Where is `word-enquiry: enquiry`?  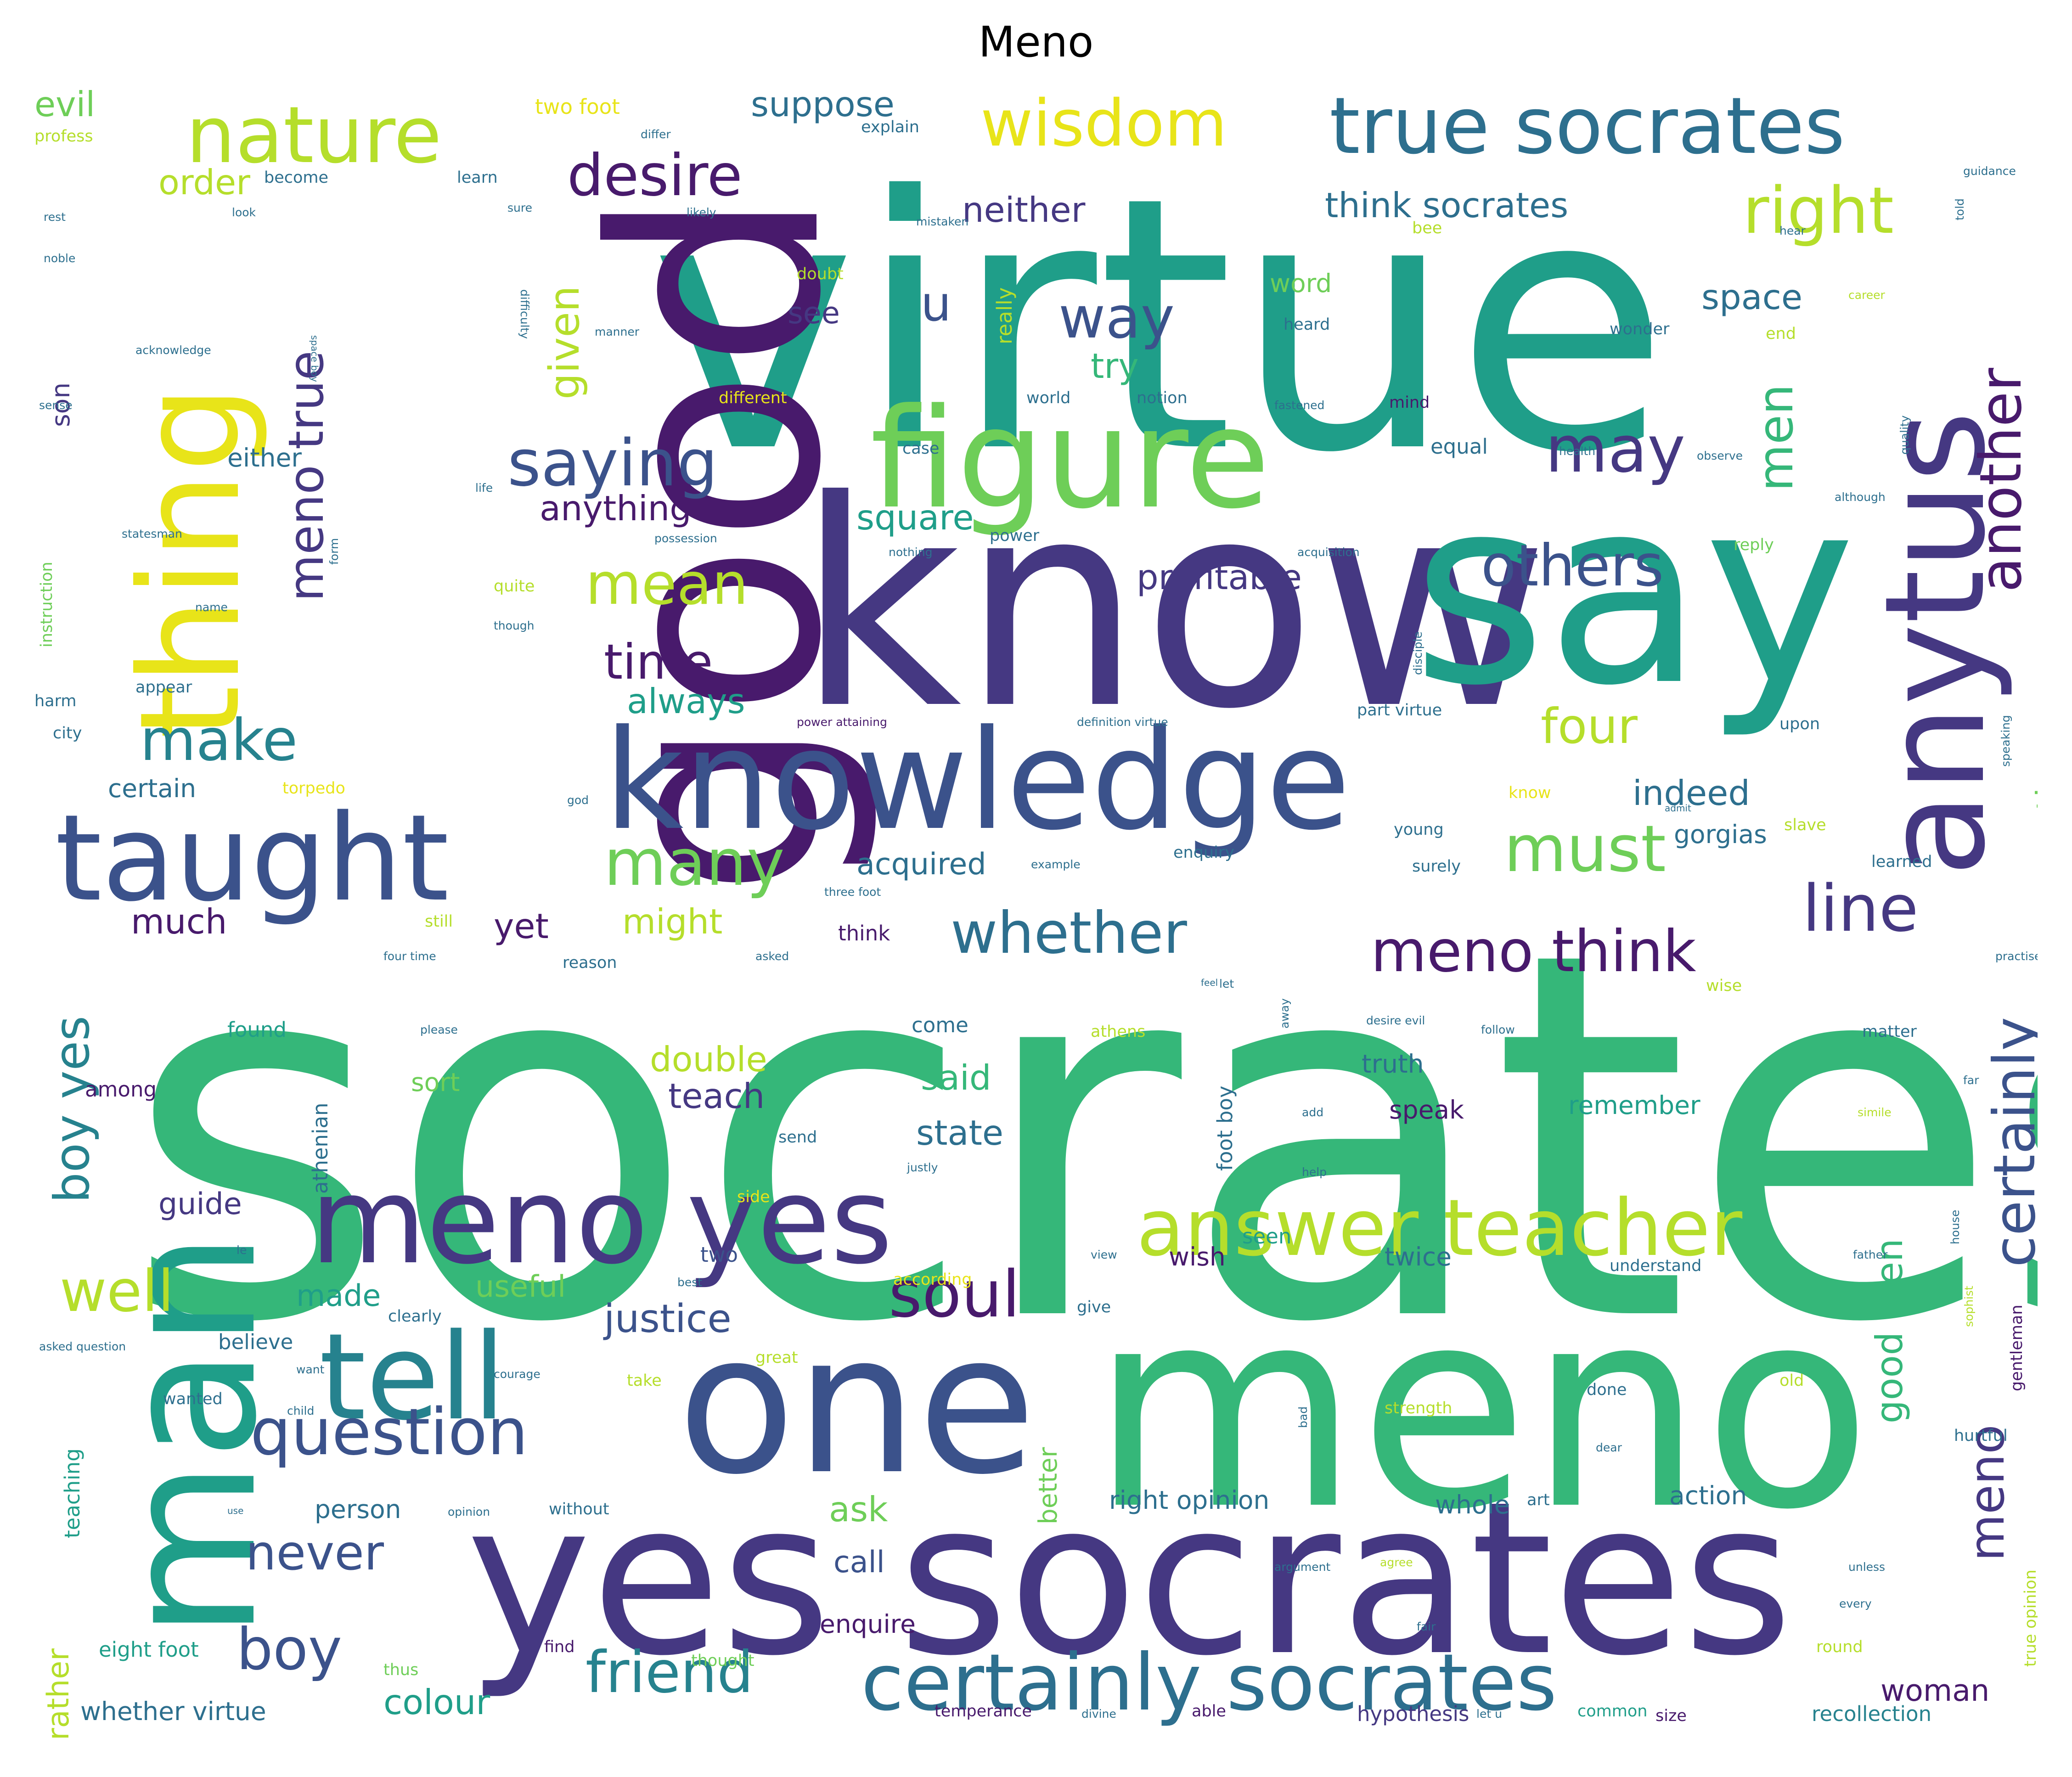 word-enquiry: enquiry is located at coordinates (1203, 853).